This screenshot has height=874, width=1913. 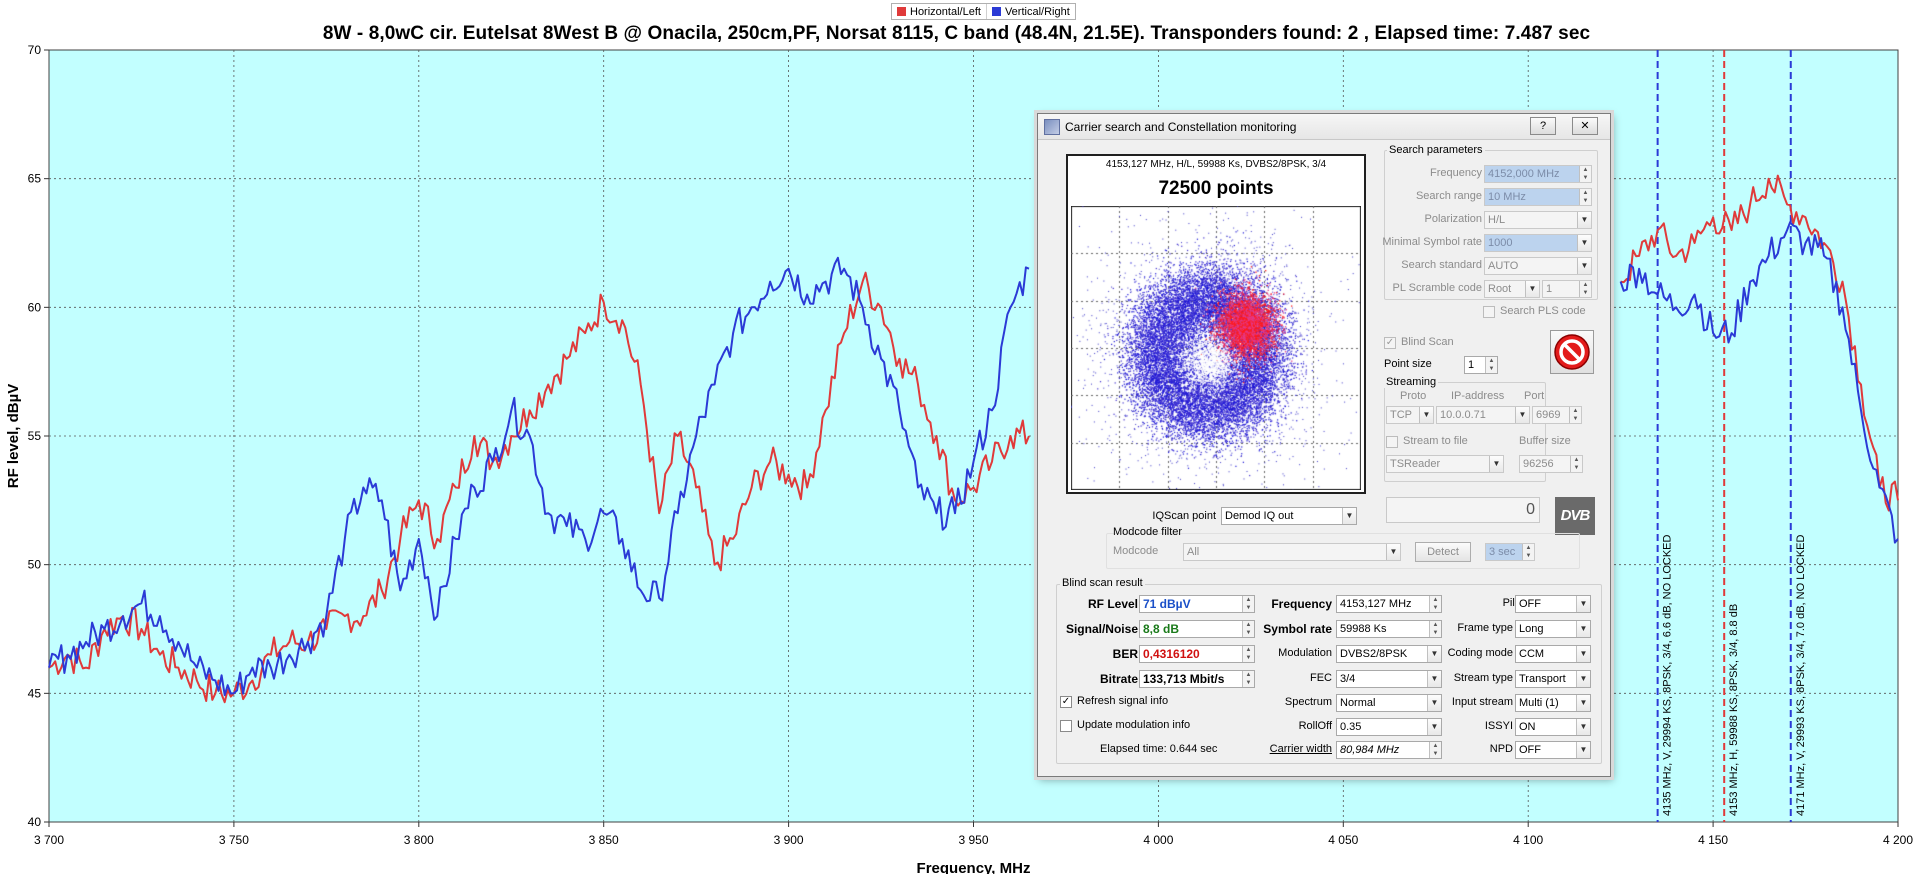 What do you see at coordinates (1553, 629) in the screenshot?
I see `frame-type-select: Long ▼` at bounding box center [1553, 629].